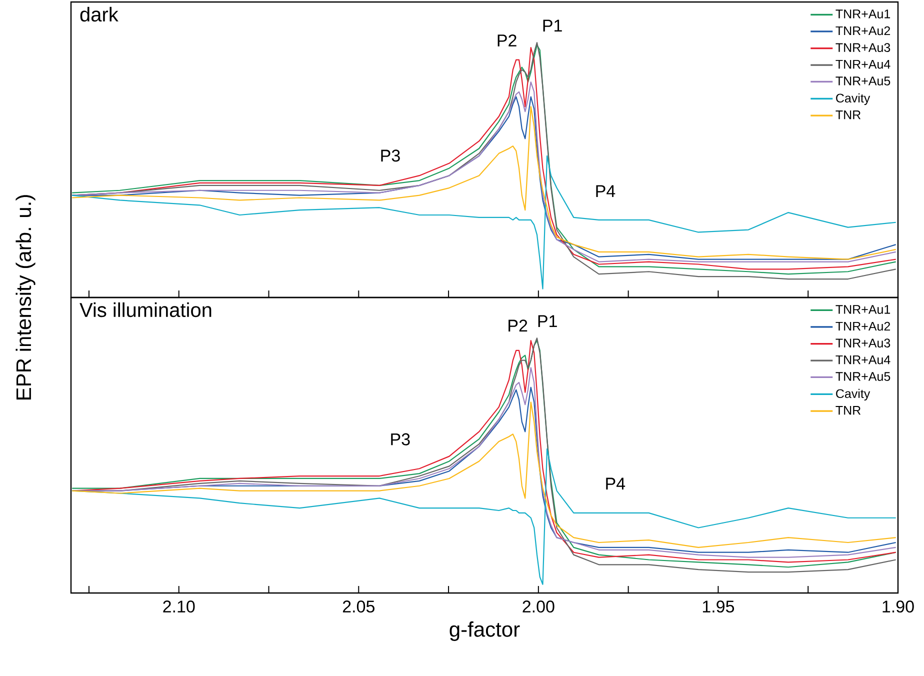  Describe the element at coordinates (718, 606) in the screenshot. I see `x-tick-label: 1.95` at that location.